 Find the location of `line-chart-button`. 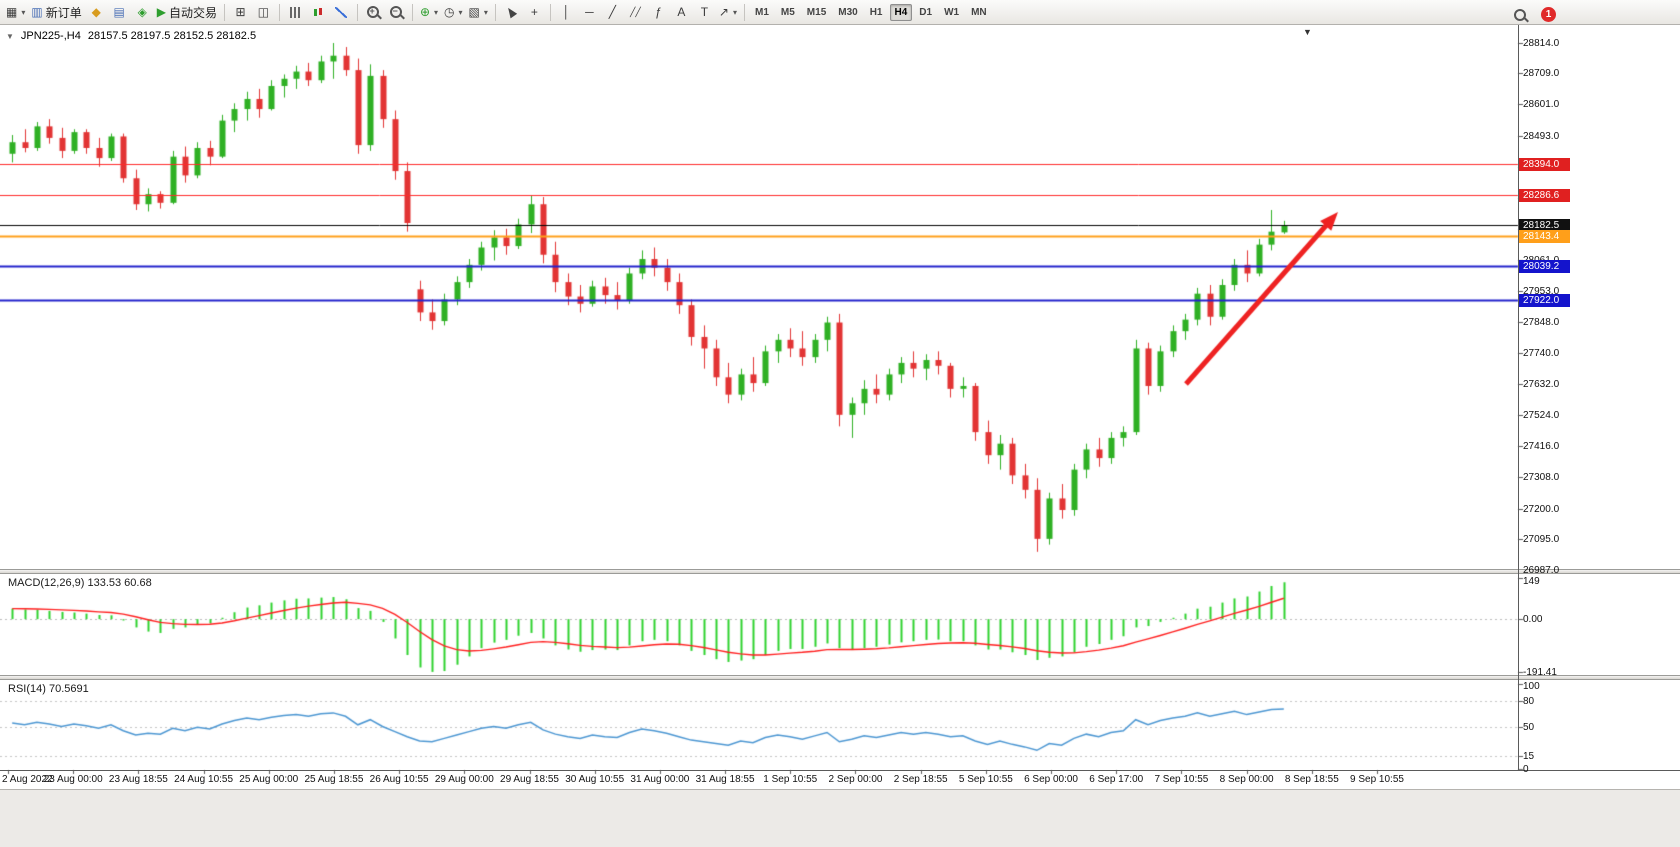

line-chart-button is located at coordinates (341, 12).